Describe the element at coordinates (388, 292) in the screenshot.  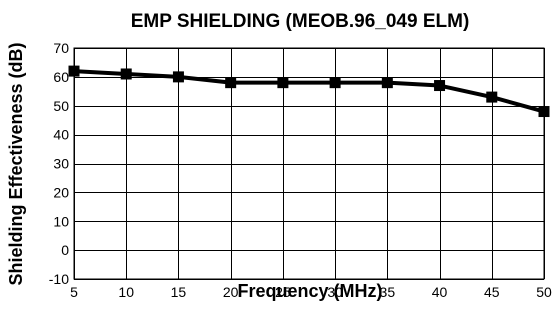
I see `x-tick-label: 35` at that location.